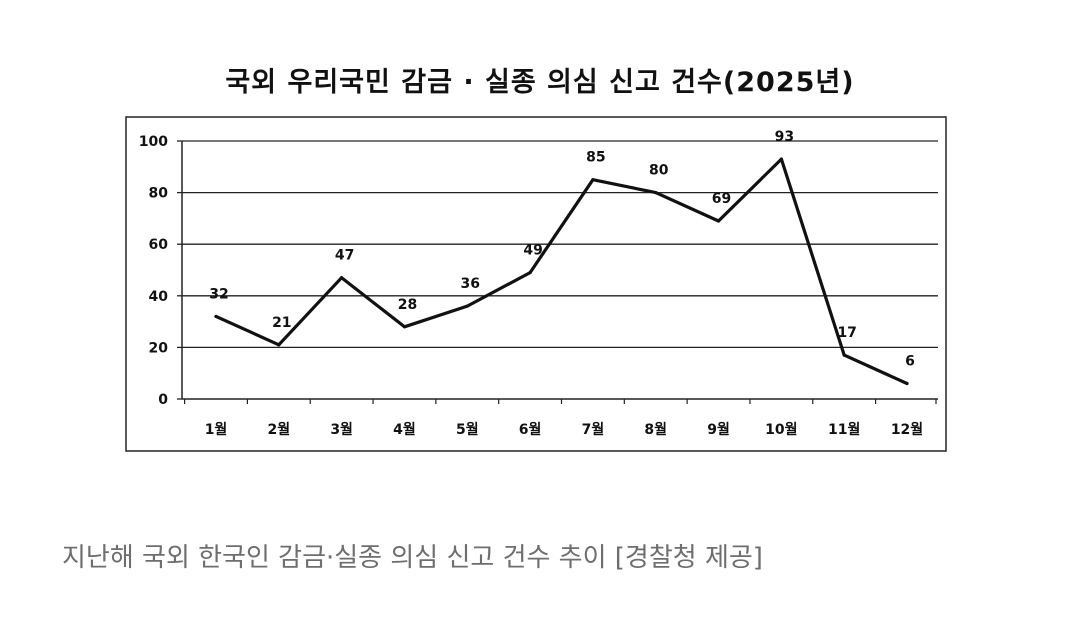 The width and height of the screenshot is (1080, 621). Describe the element at coordinates (153, 271) in the screenshot. I see `y-axis-tick-labels: 0 20 40 60 80 100` at that location.